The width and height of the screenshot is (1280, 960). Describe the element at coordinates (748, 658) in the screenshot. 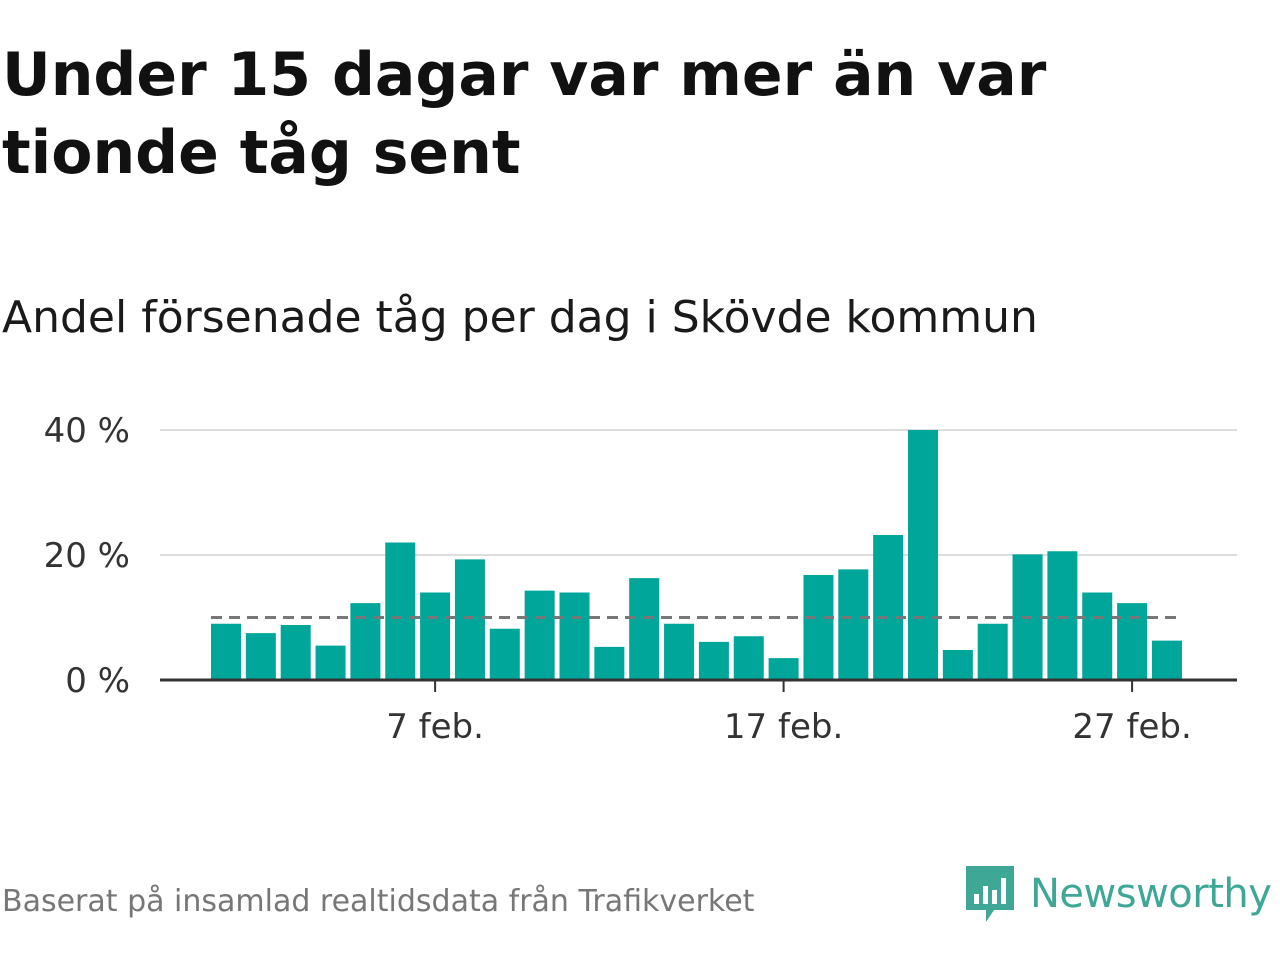

I see `bar-16feb` at that location.